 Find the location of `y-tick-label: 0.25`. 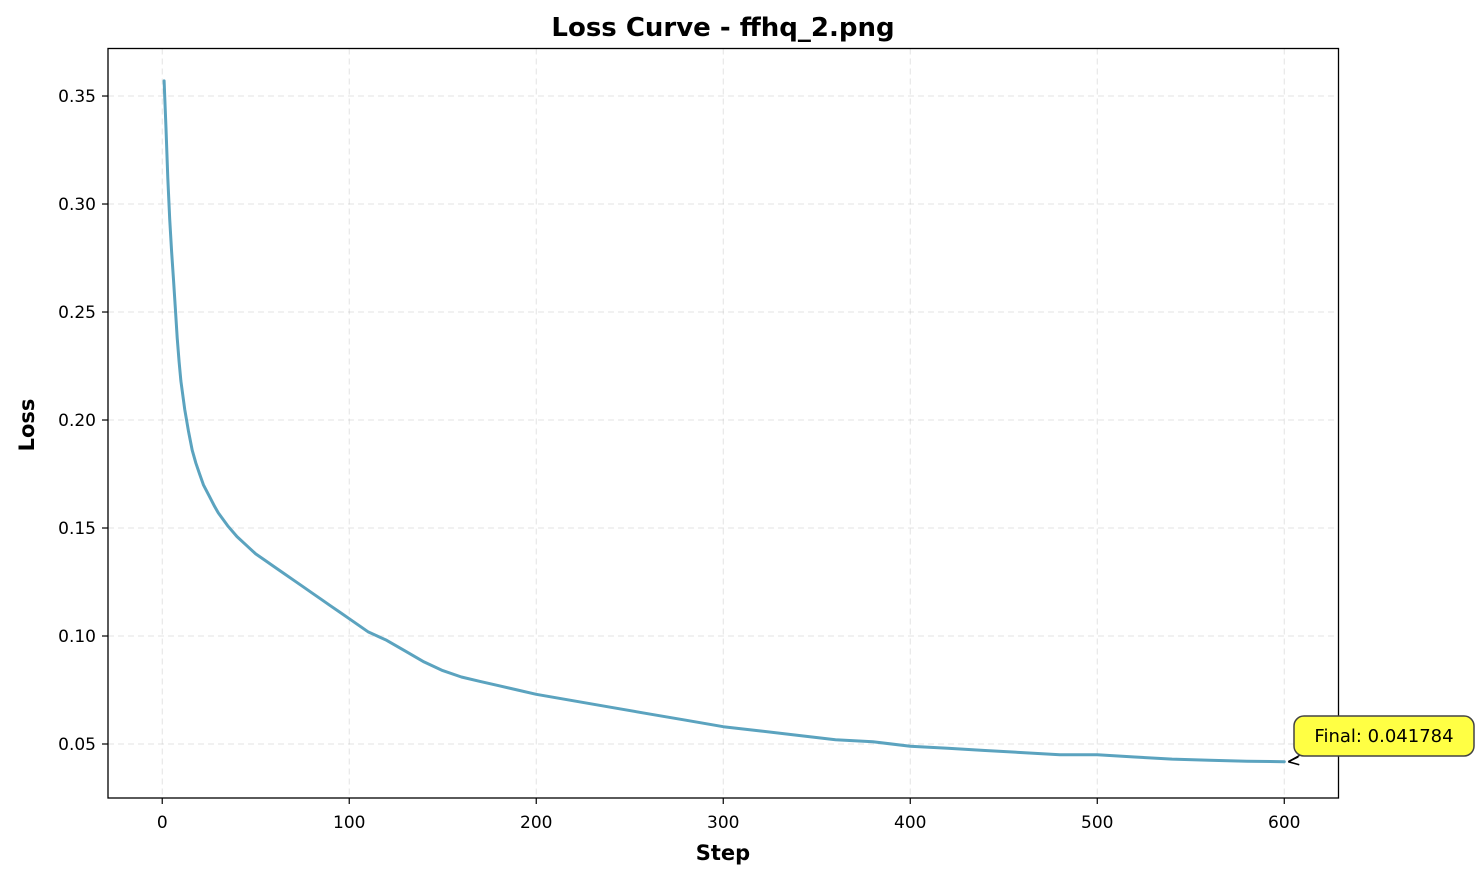

y-tick-label: 0.25 is located at coordinates (77, 313).